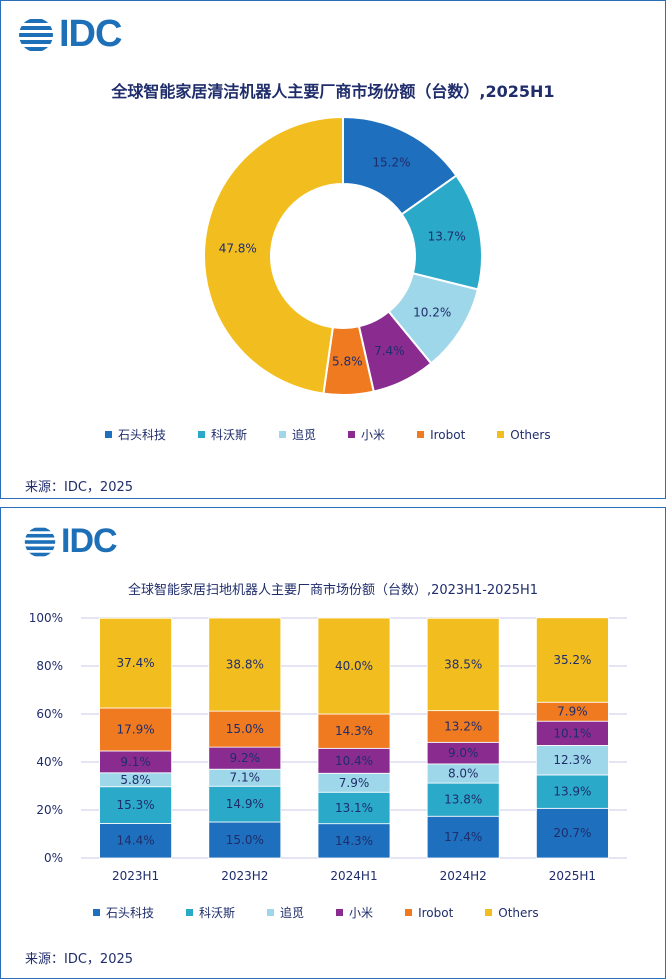  I want to click on donut-legend: 石头科技 科沃斯 追觅 小米 Irobot Others, so click(344, 434).